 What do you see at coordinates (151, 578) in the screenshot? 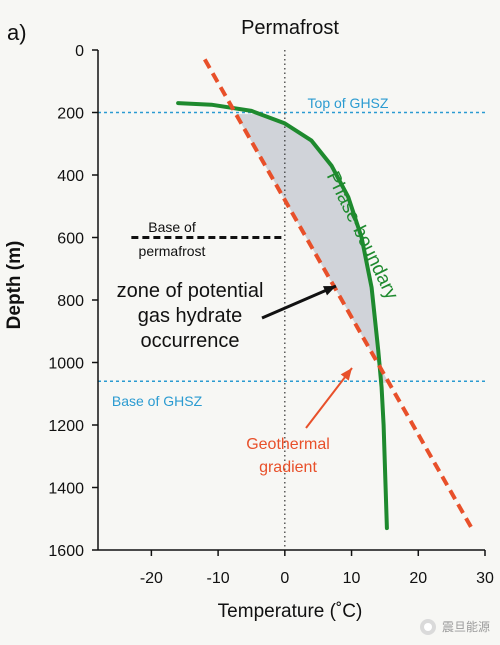
I see `x-tick-label: -20` at bounding box center [151, 578].